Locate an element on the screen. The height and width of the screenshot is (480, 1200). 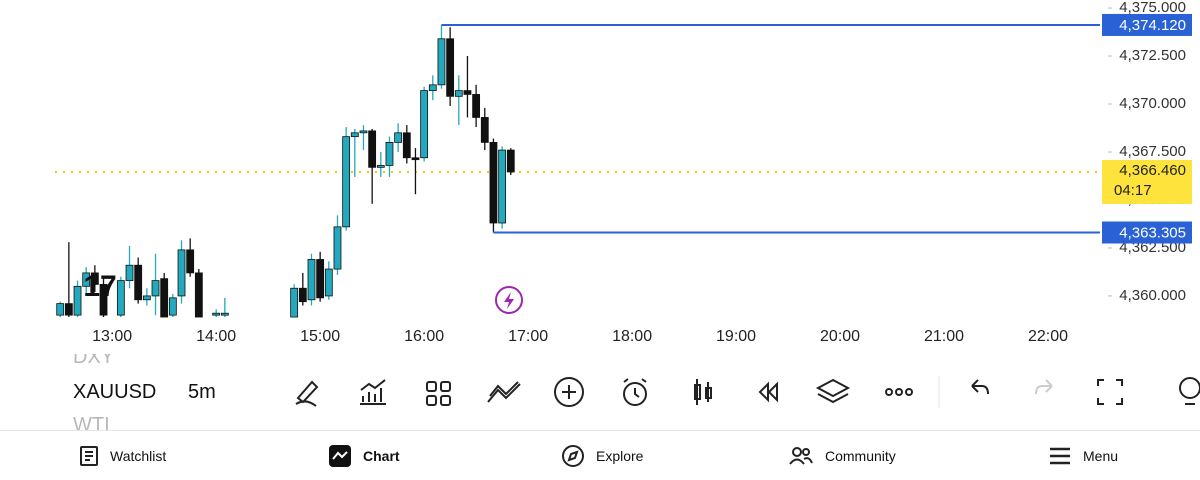
nav-item: Chart is located at coordinates (364, 455).